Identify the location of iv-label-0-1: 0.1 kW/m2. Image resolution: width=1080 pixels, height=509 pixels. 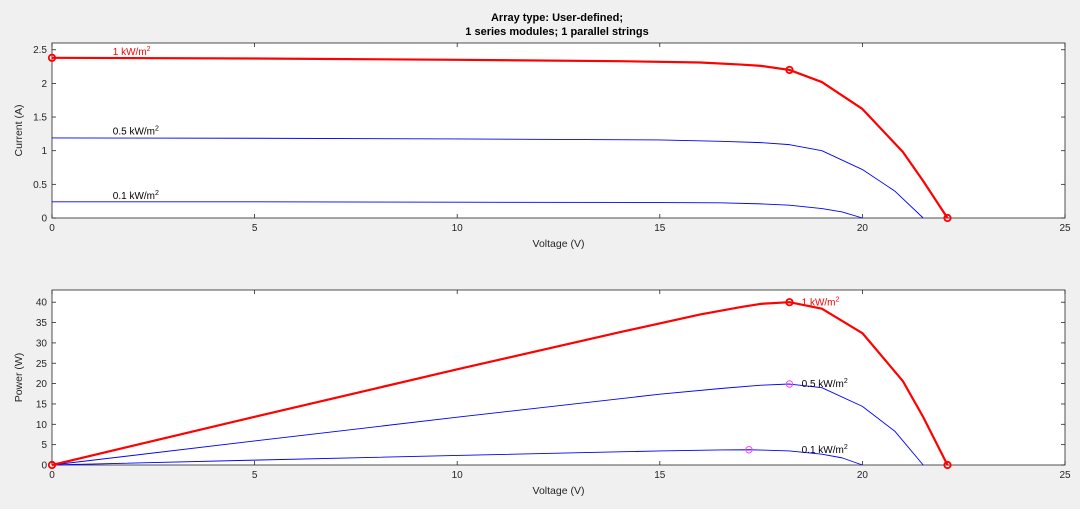
(136, 196).